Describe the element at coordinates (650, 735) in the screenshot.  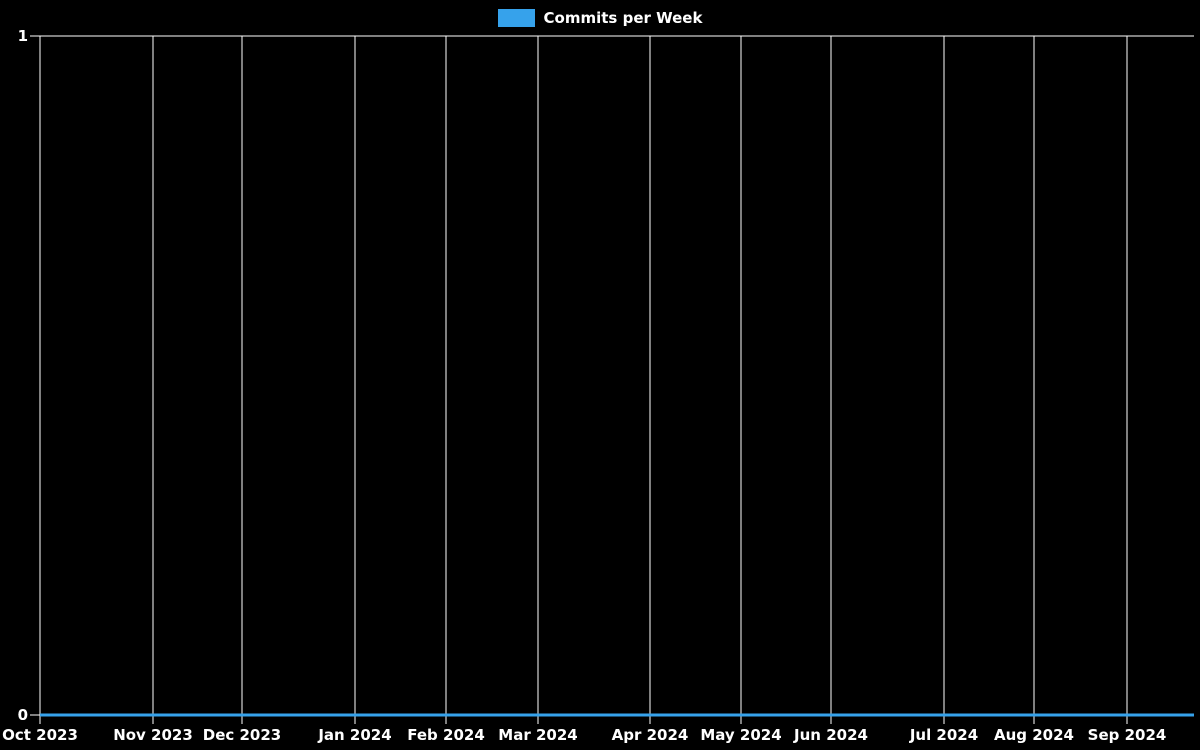
I see `x-tick-label: Apr 2024` at that location.